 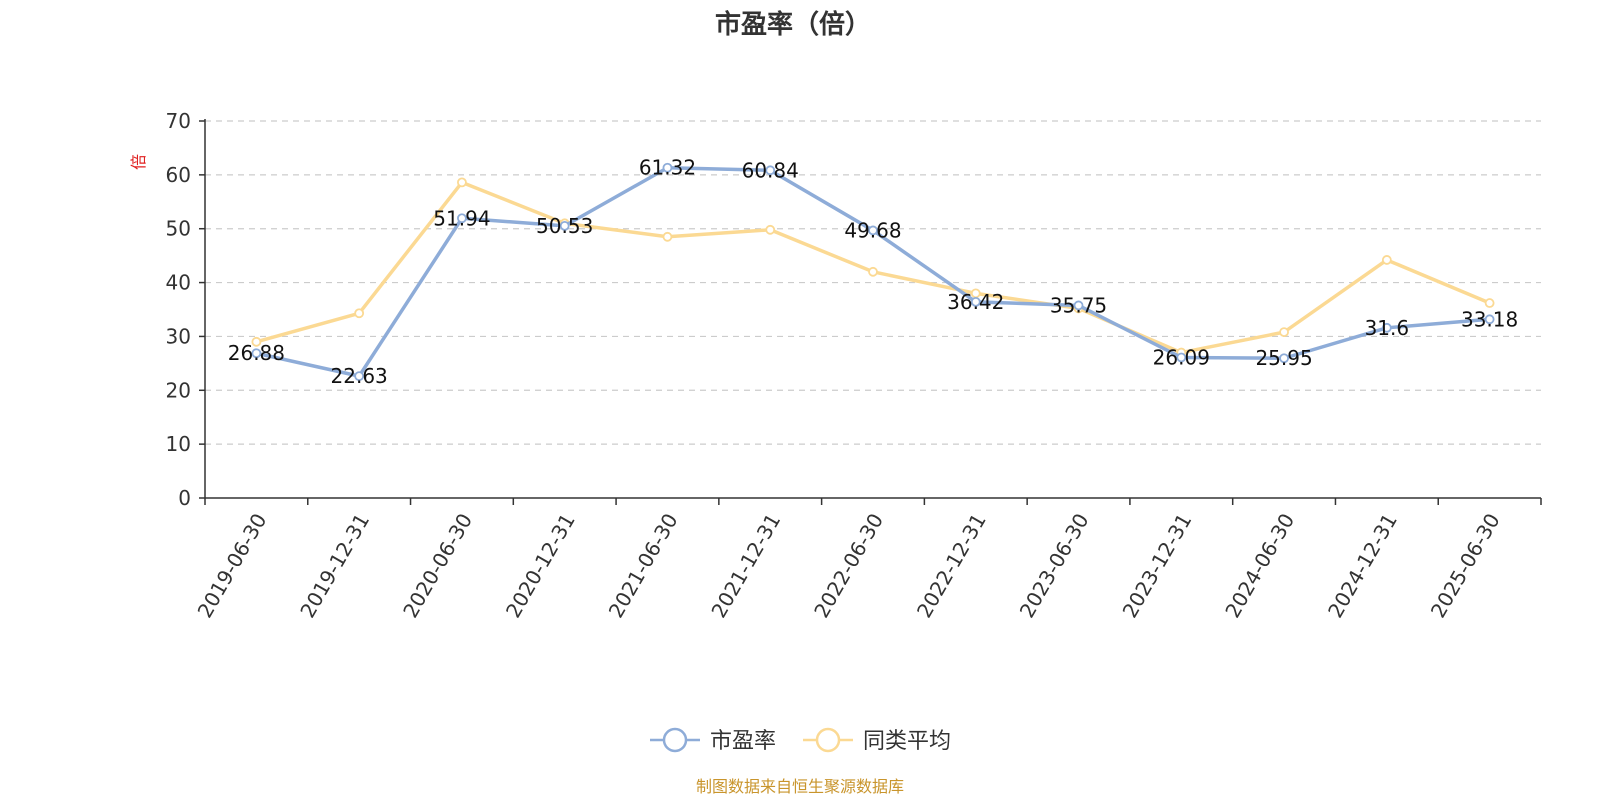 I want to click on y-tick-label: 30, so click(x=178, y=336).